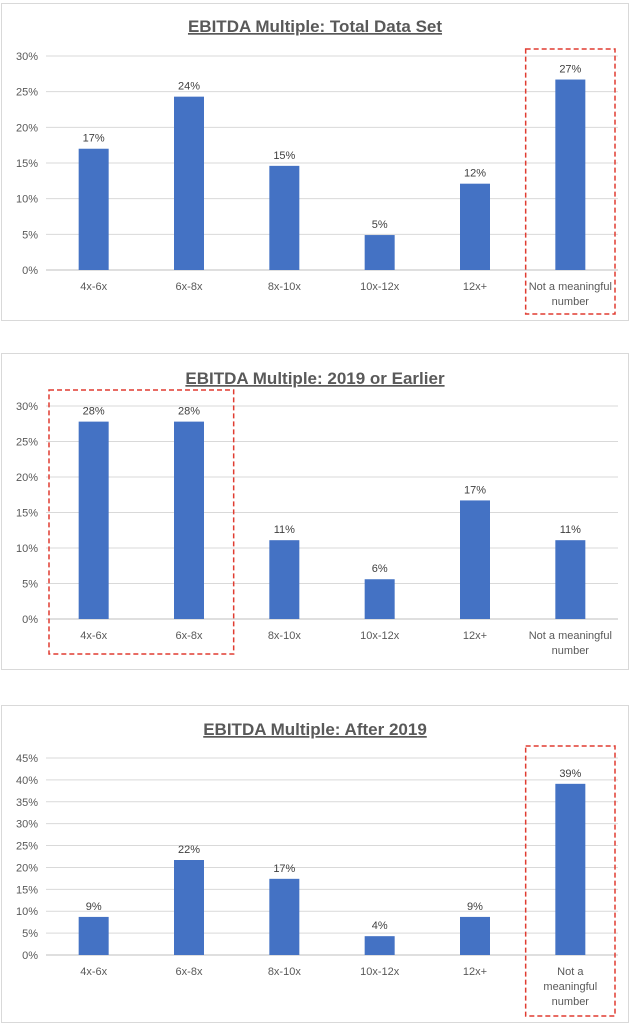 This screenshot has width=630, height=1024. What do you see at coordinates (27, 759) in the screenshot?
I see `y-tick-label: 45%` at bounding box center [27, 759].